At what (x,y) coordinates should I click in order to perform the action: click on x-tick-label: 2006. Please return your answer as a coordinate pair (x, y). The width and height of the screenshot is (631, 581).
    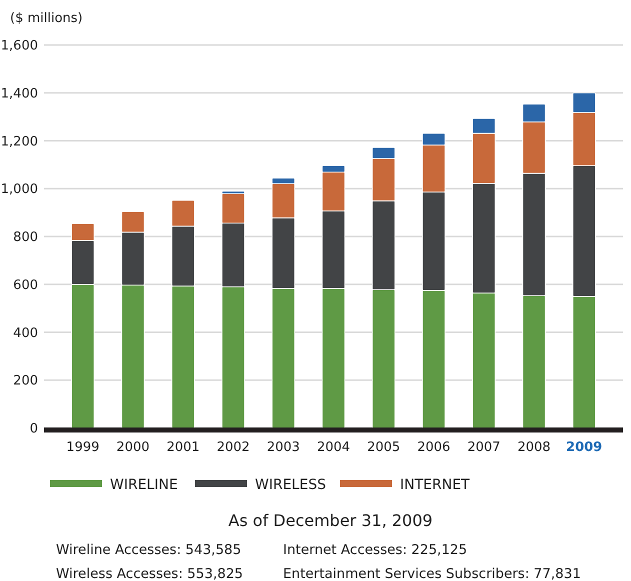
    Looking at the image, I should click on (433, 447).